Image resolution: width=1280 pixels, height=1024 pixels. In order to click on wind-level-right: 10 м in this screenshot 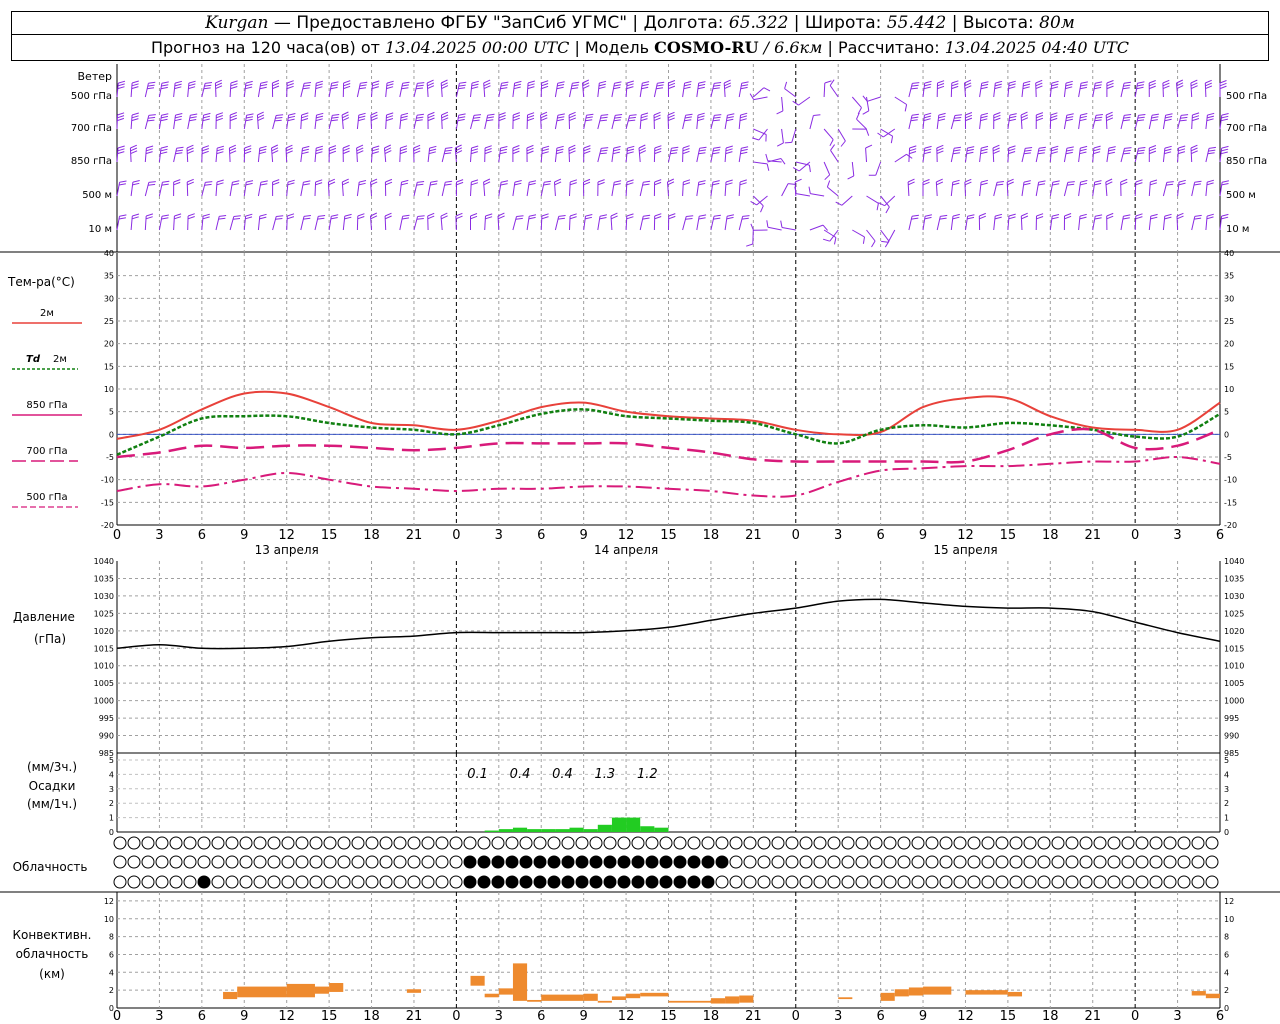, I will do `click(1237, 229)`.